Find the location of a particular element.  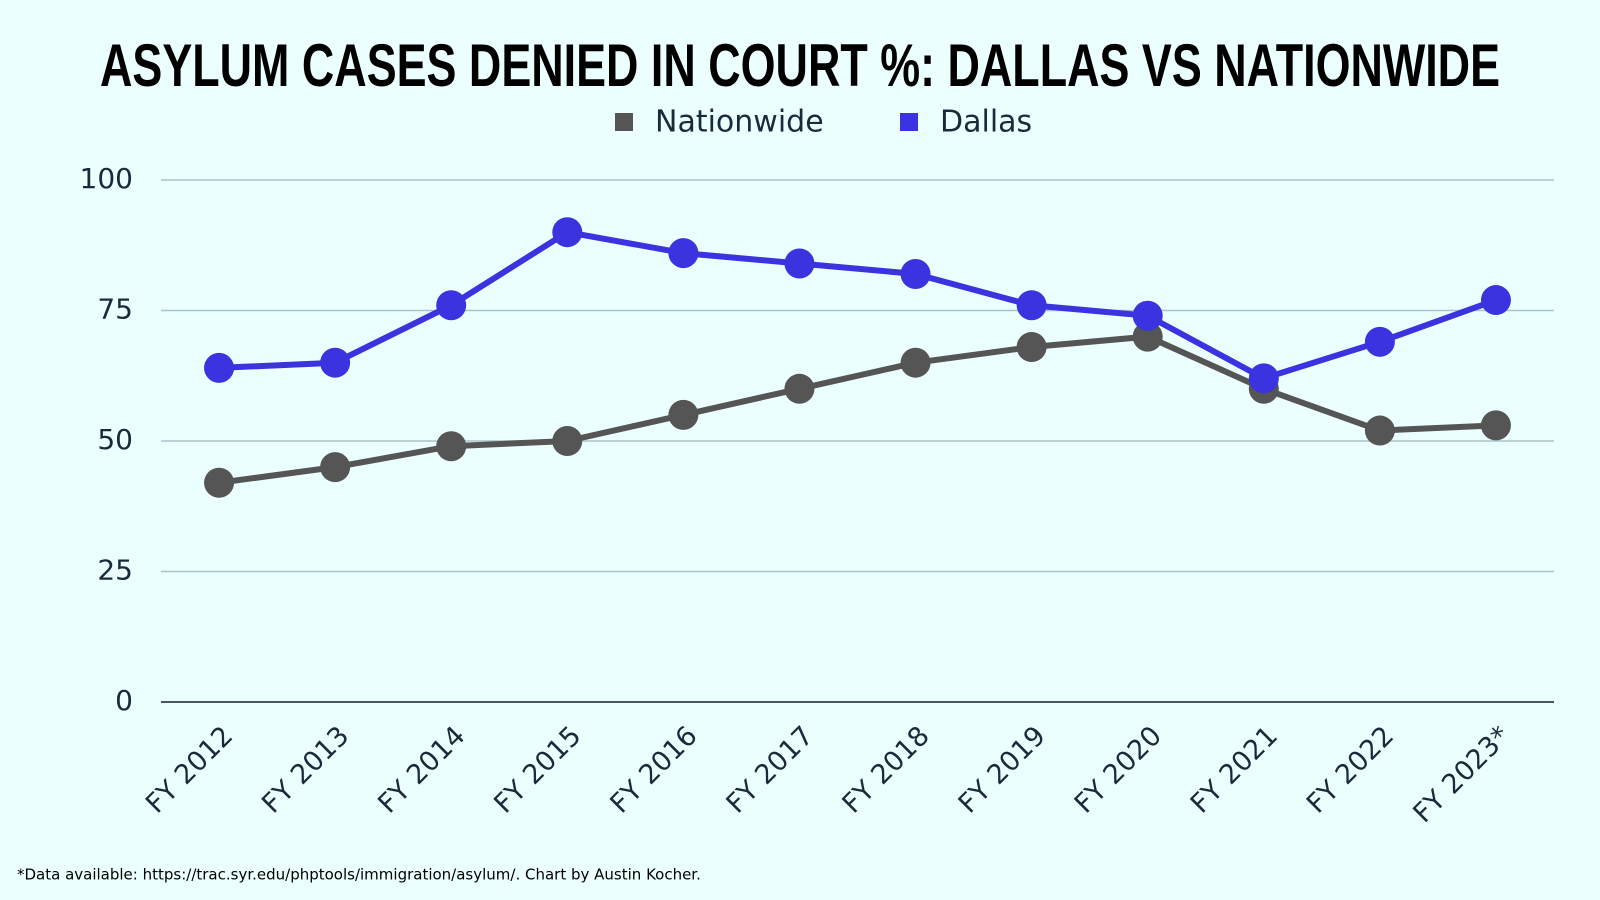

x-tick-label: FY 2017 is located at coordinates (769, 769).